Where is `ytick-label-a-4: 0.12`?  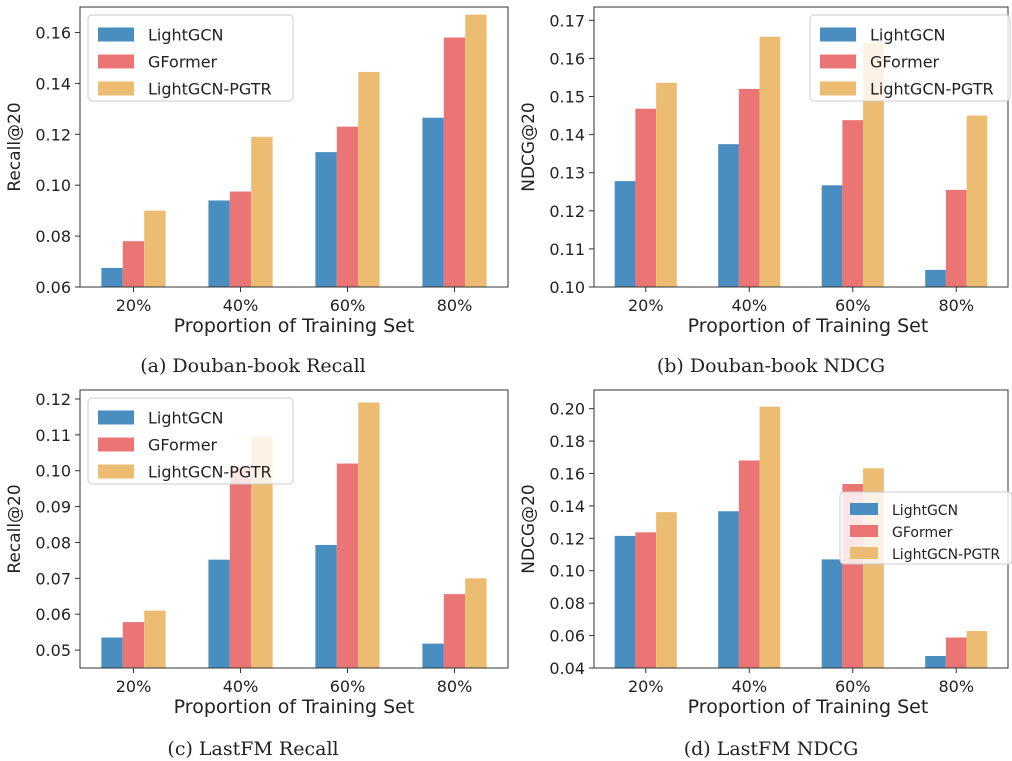
ytick-label-a-4: 0.12 is located at coordinates (53, 134).